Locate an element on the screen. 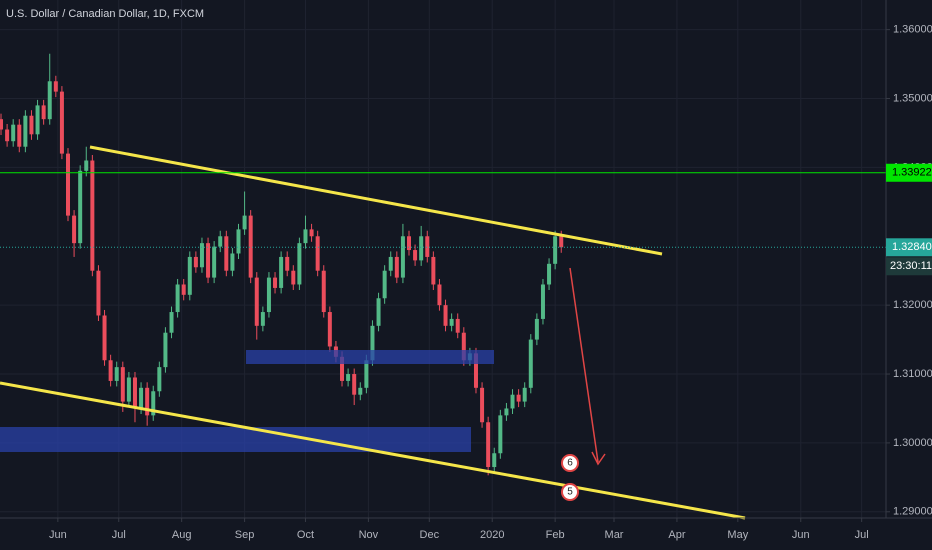 The image size is (932, 550). event-label: 6 is located at coordinates (570, 463).